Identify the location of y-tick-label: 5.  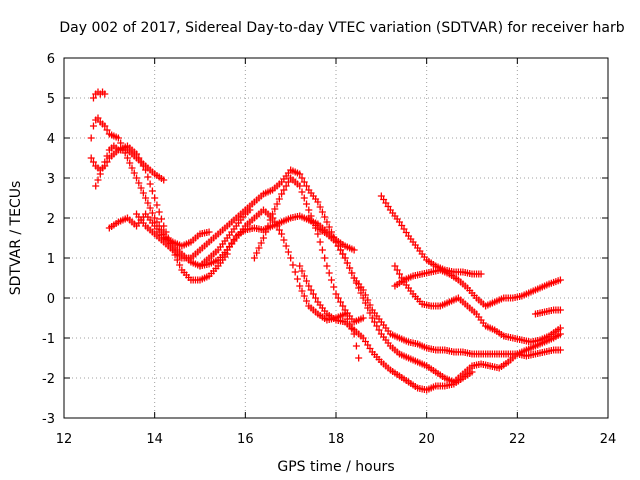
(51, 99).